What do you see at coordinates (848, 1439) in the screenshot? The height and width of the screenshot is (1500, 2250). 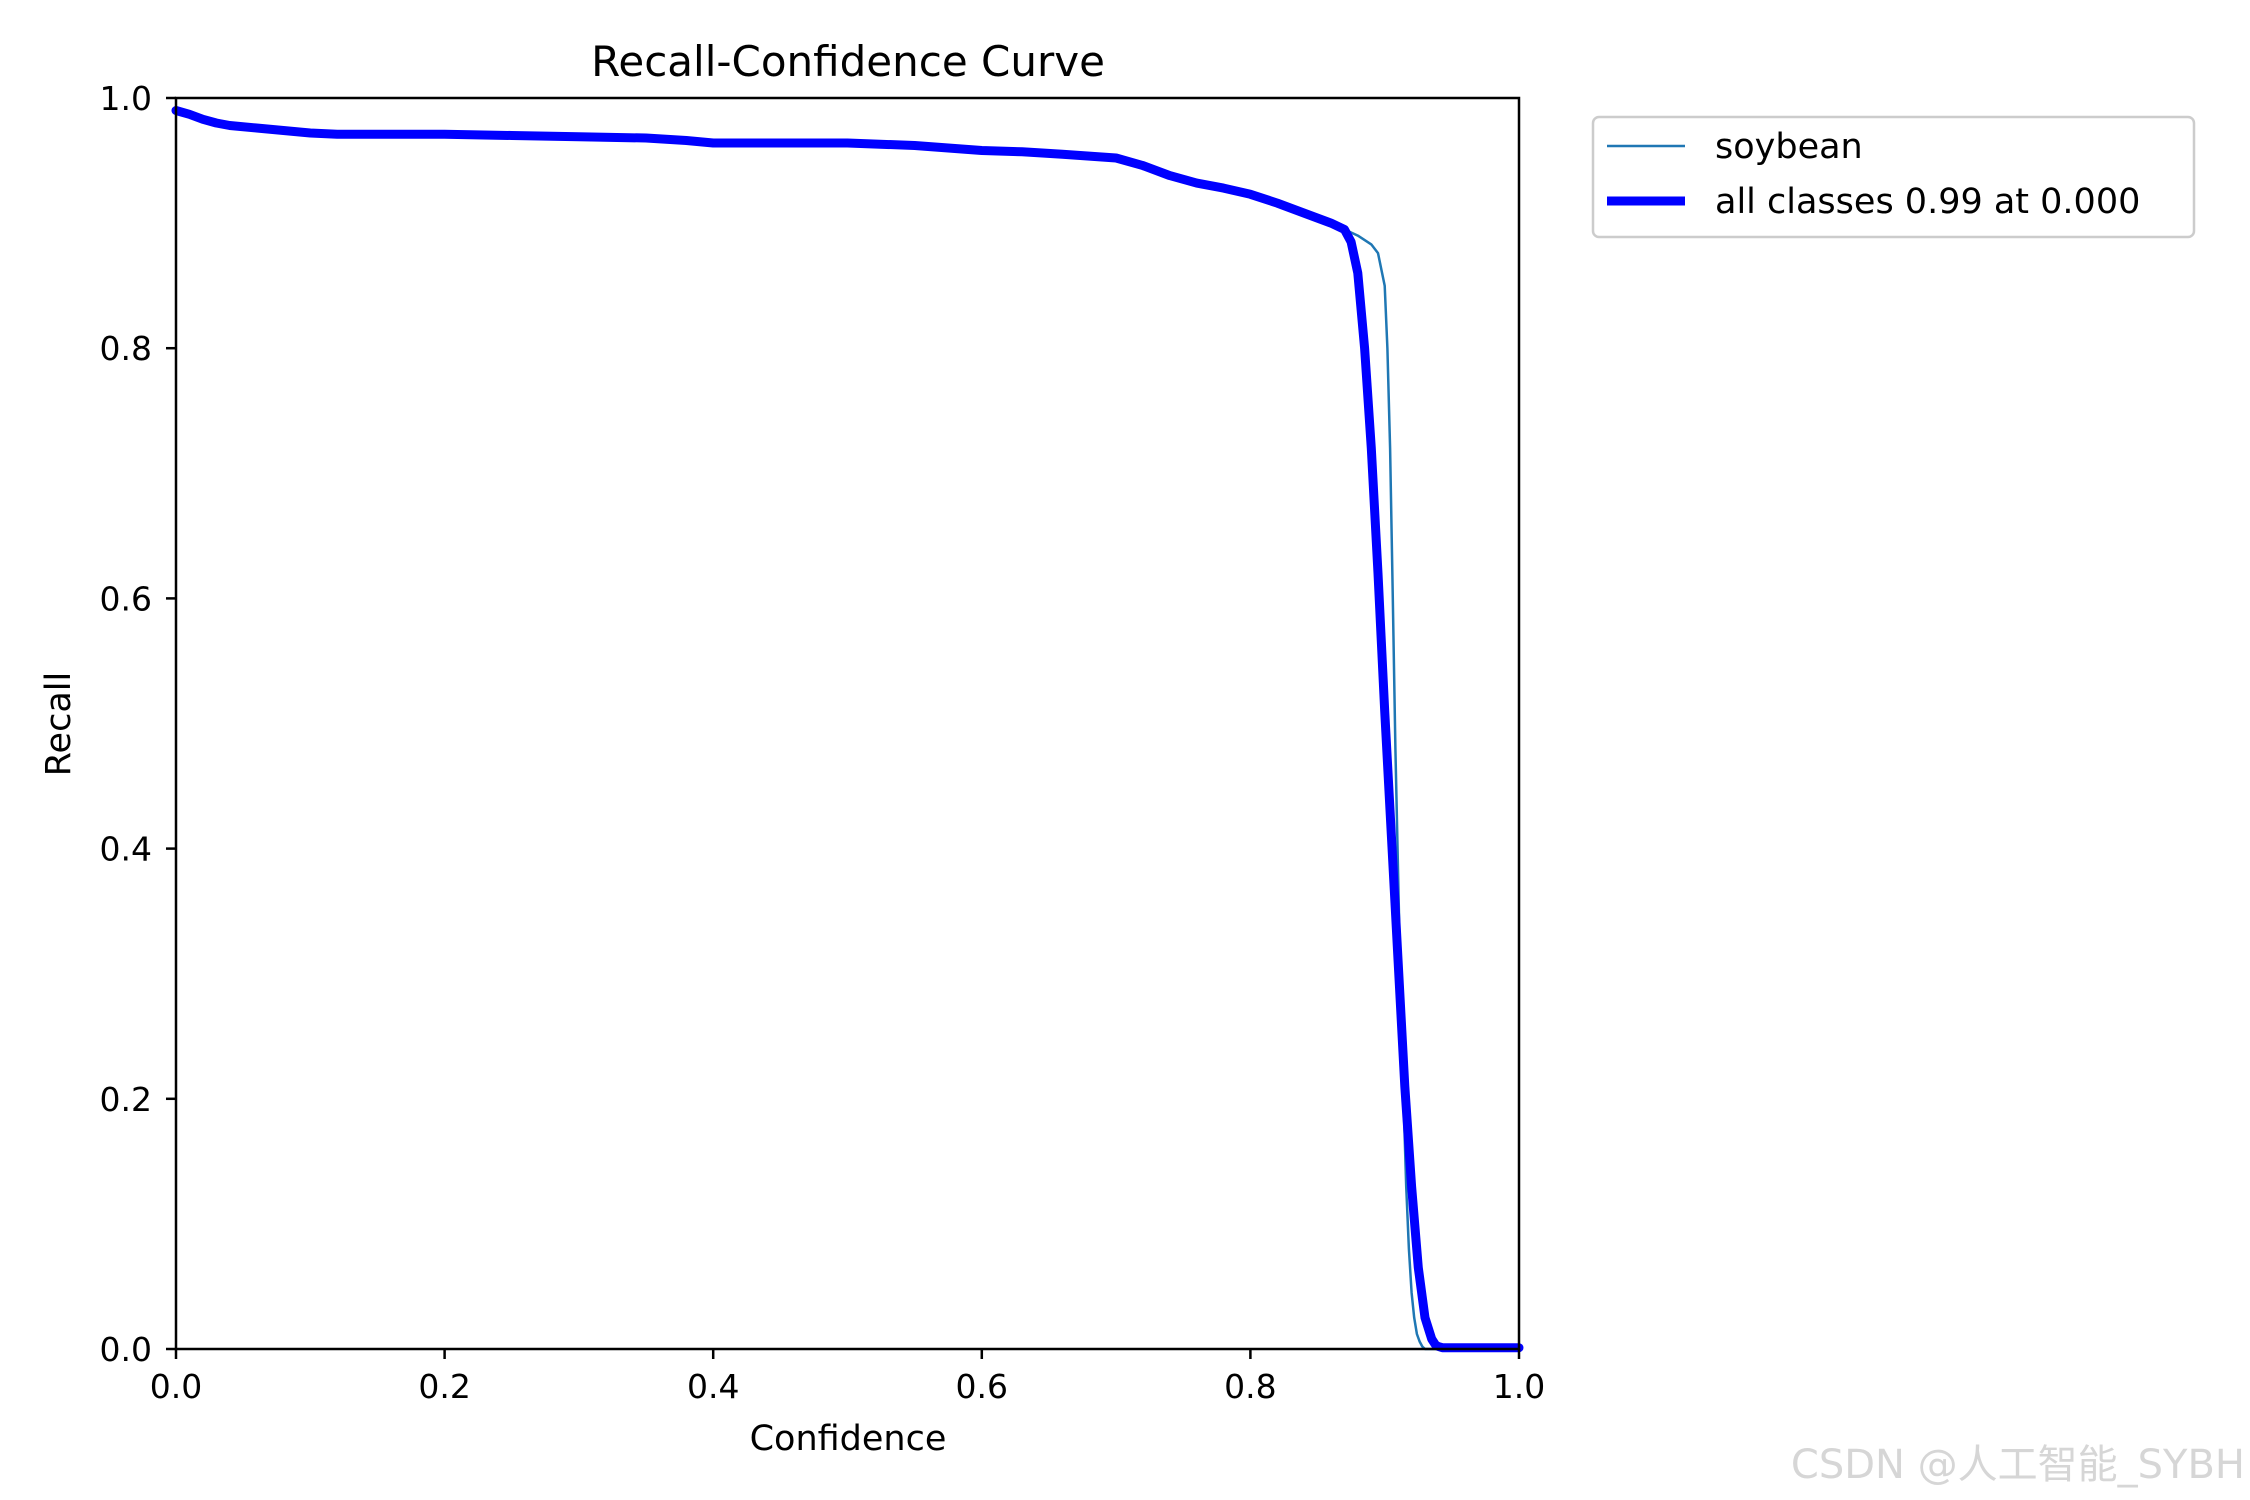 I see `x-axis-label: Confidence` at bounding box center [848, 1439].